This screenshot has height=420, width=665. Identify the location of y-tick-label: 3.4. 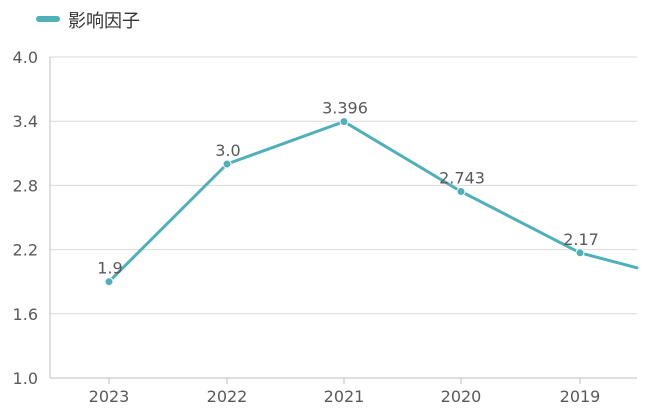
(25, 121).